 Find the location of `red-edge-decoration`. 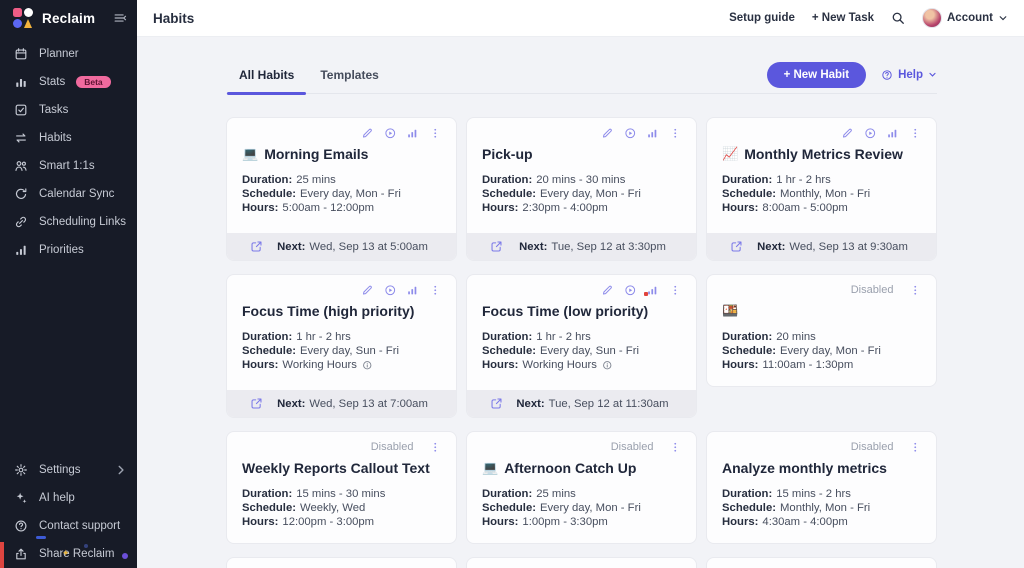

red-edge-decoration is located at coordinates (2, 555).